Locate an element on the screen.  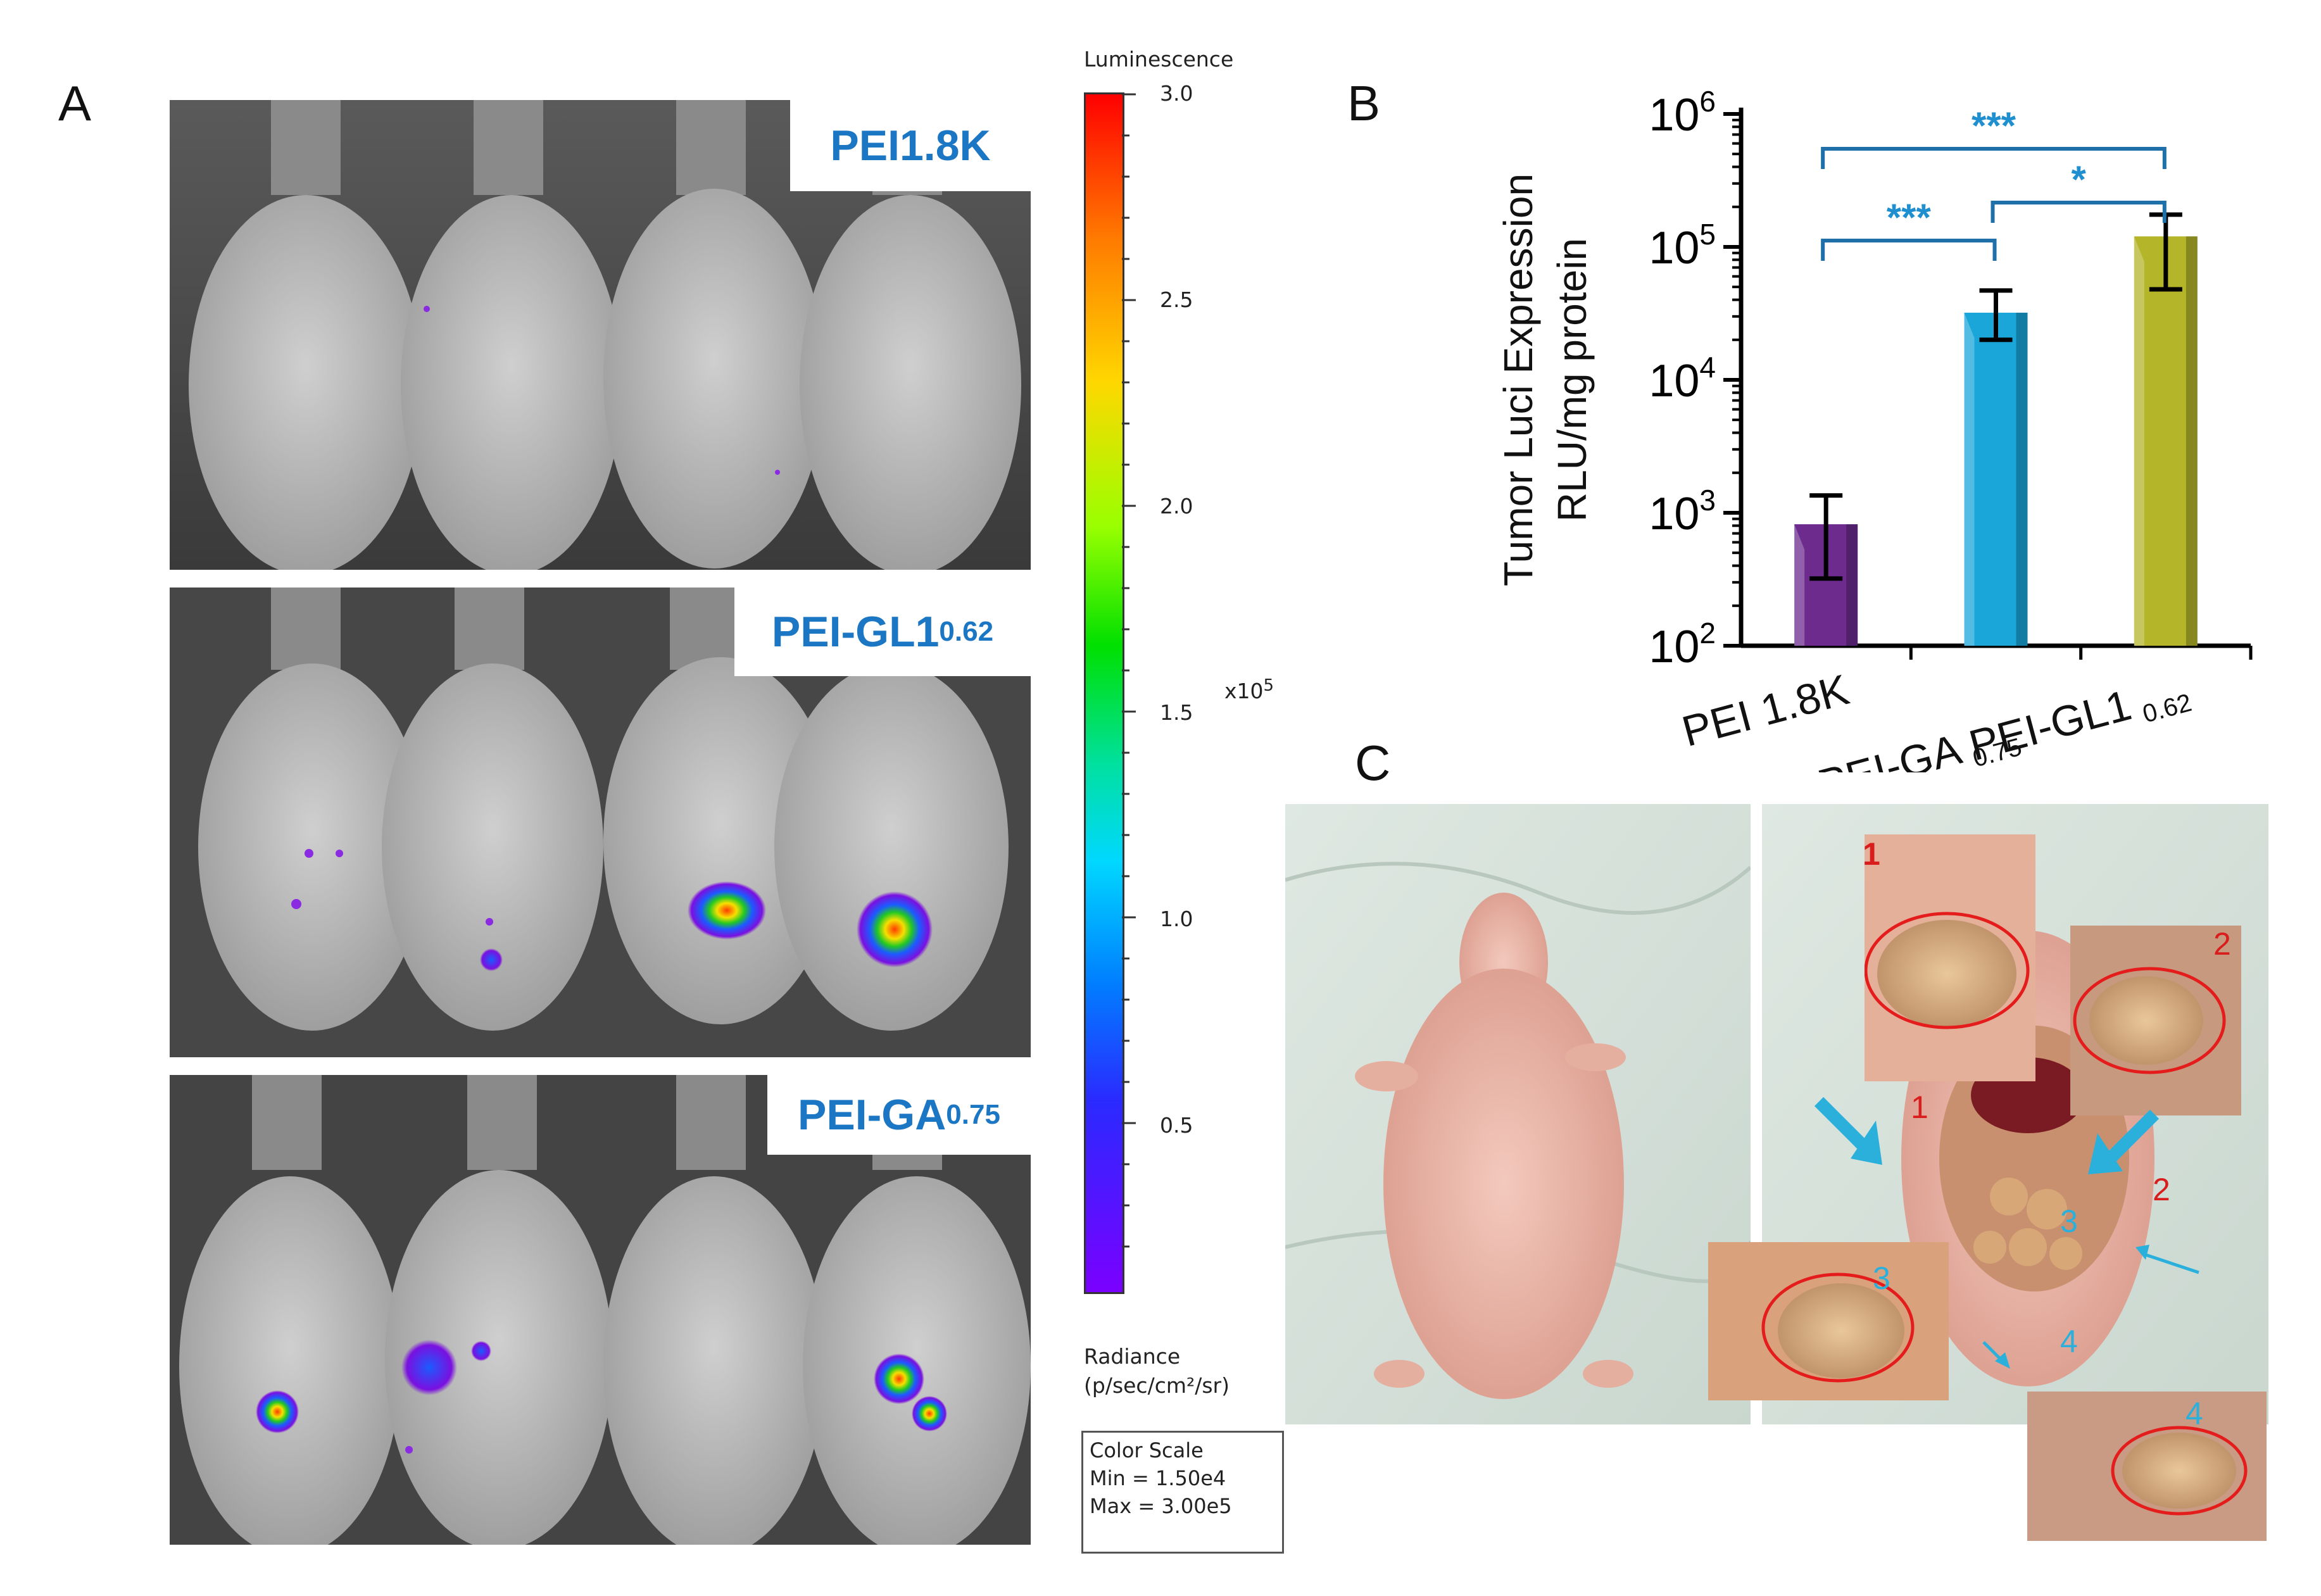
panel-label-c: C is located at coordinates (1373, 763).